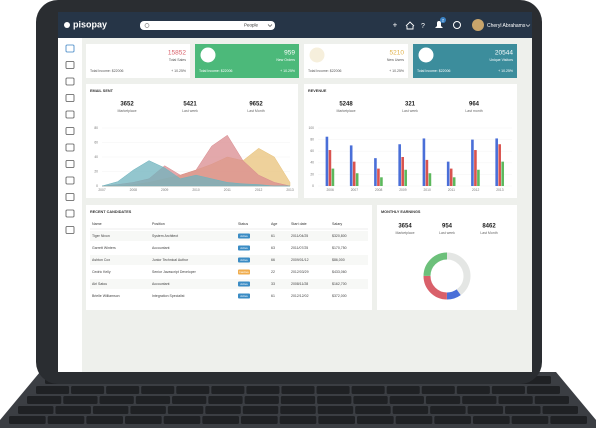 The height and width of the screenshot is (433, 596). Describe the element at coordinates (299, 284) in the screenshot. I see `table-cell: 2008/11/28` at that location.